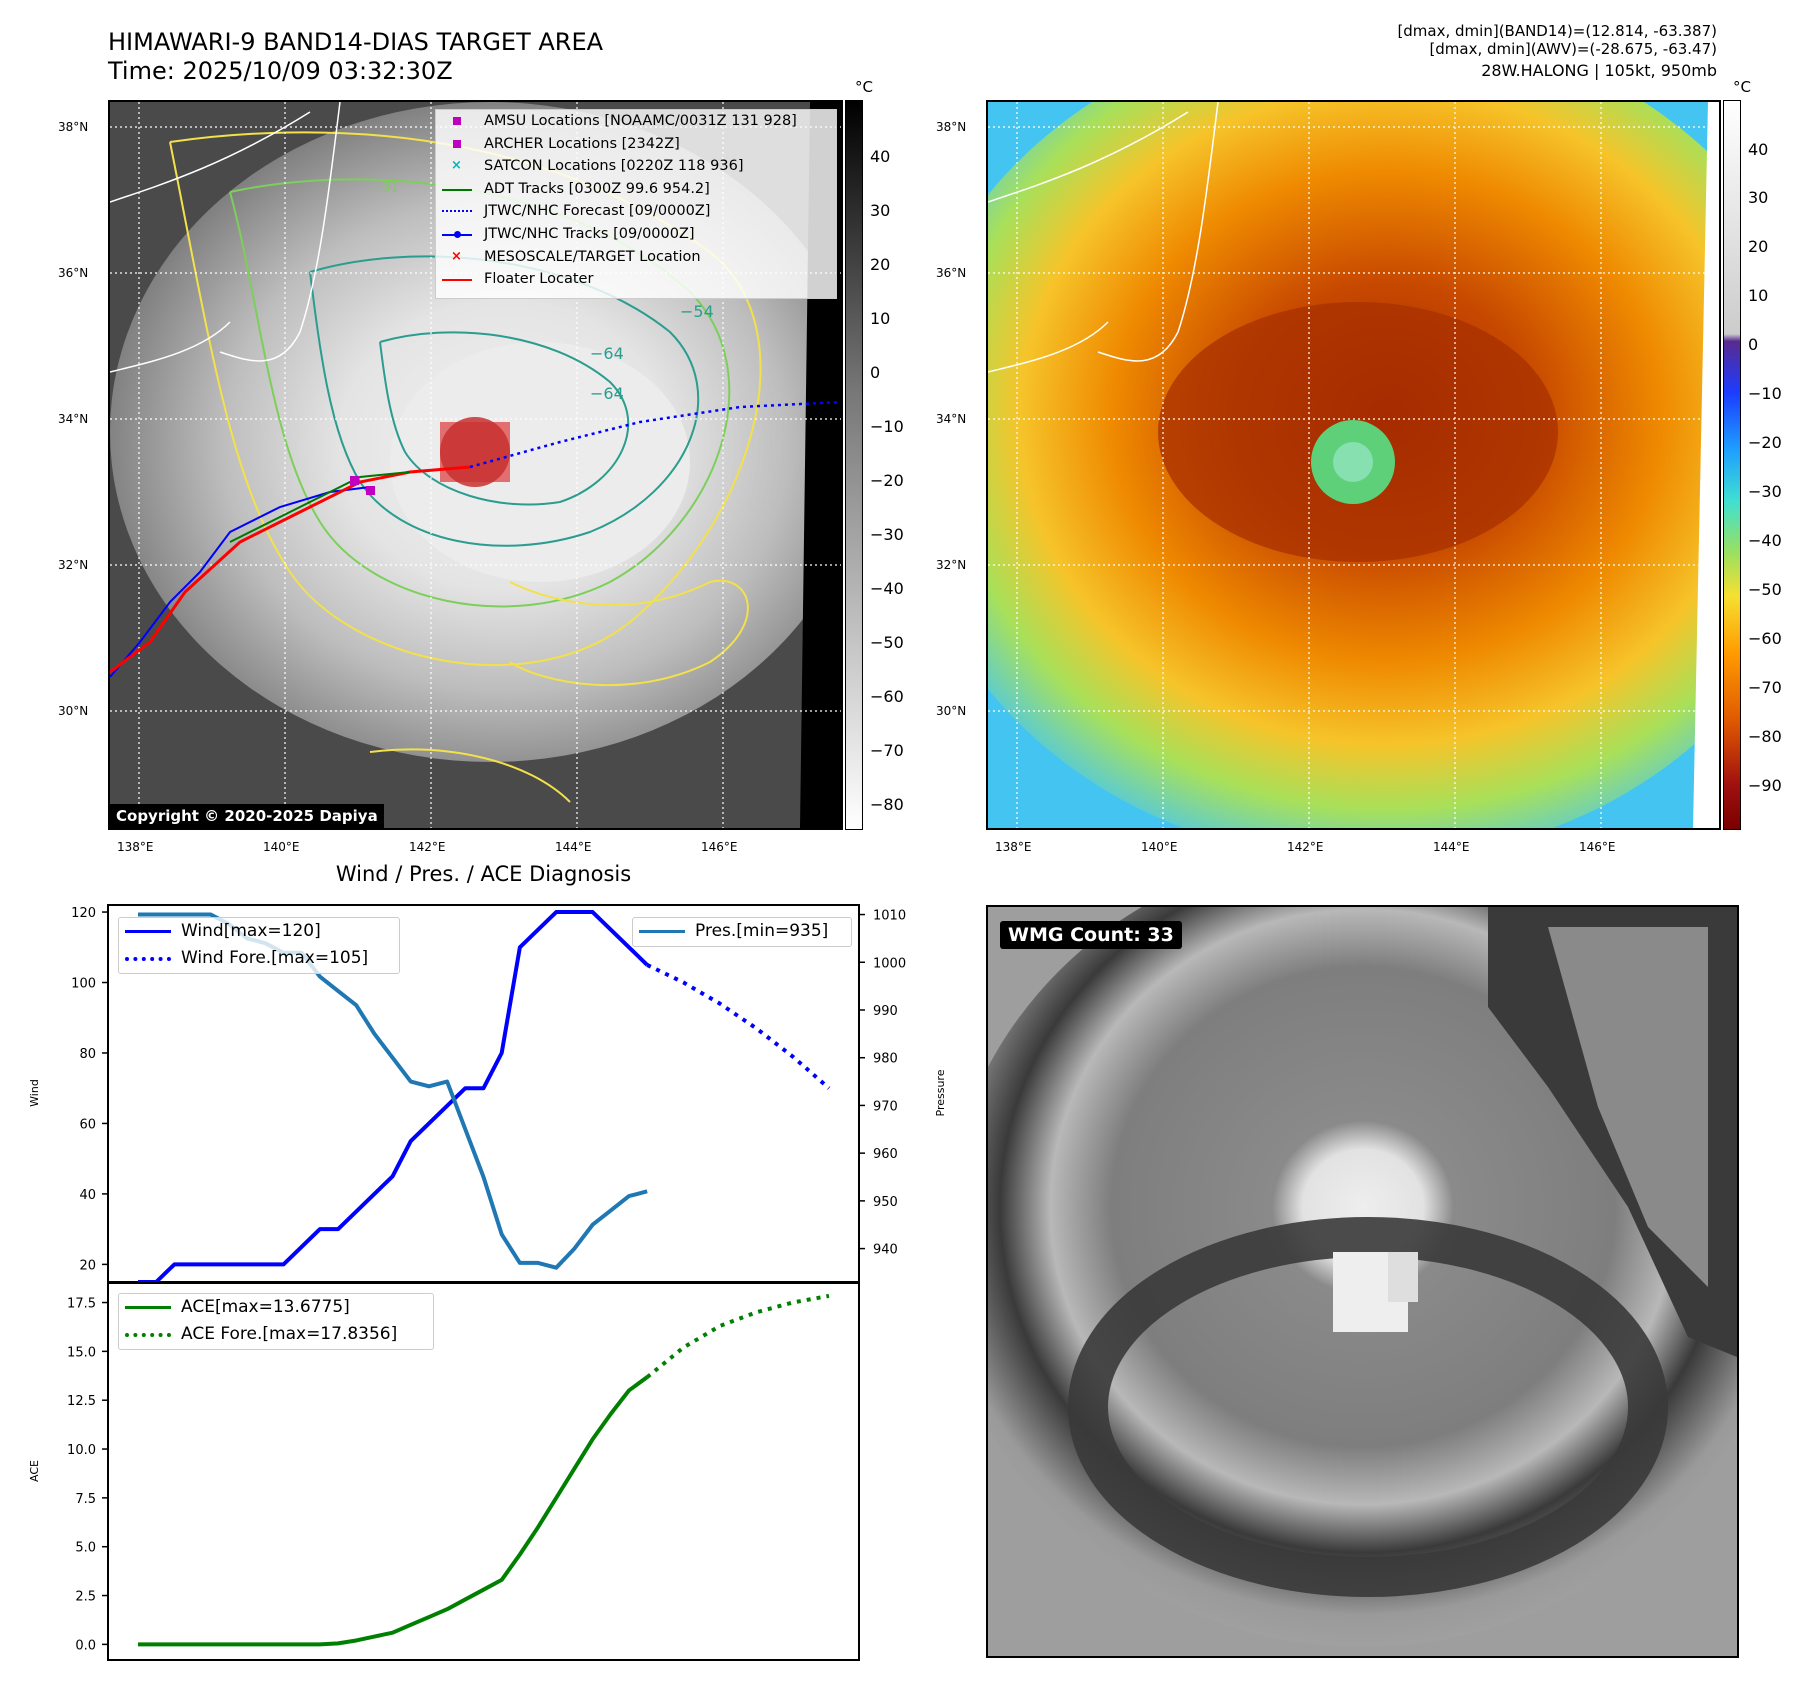  Describe the element at coordinates (356, 42) in the screenshot. I see `figure-title: HIMAWARI-9 BAND14-DIAS TARGET AREA` at that location.